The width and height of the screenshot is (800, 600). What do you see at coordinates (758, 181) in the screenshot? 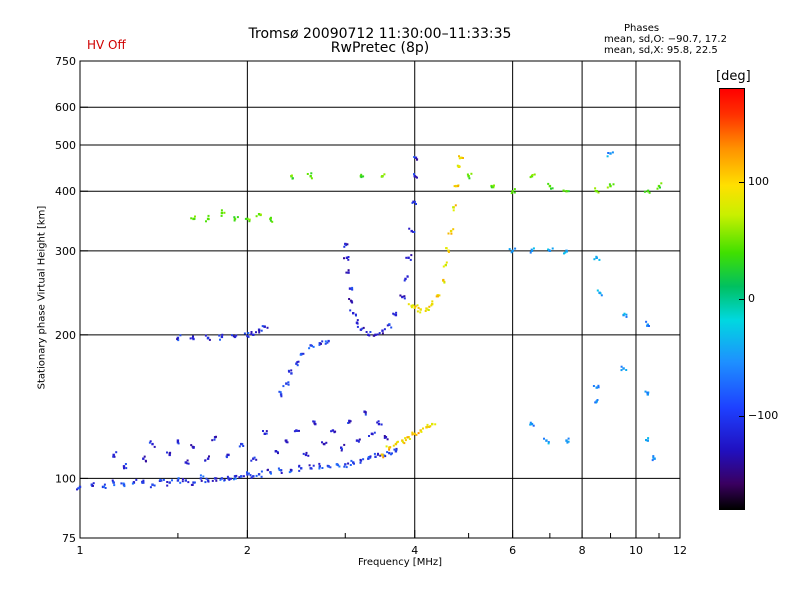
I see `colorbar-tick-label: 100` at bounding box center [758, 181].